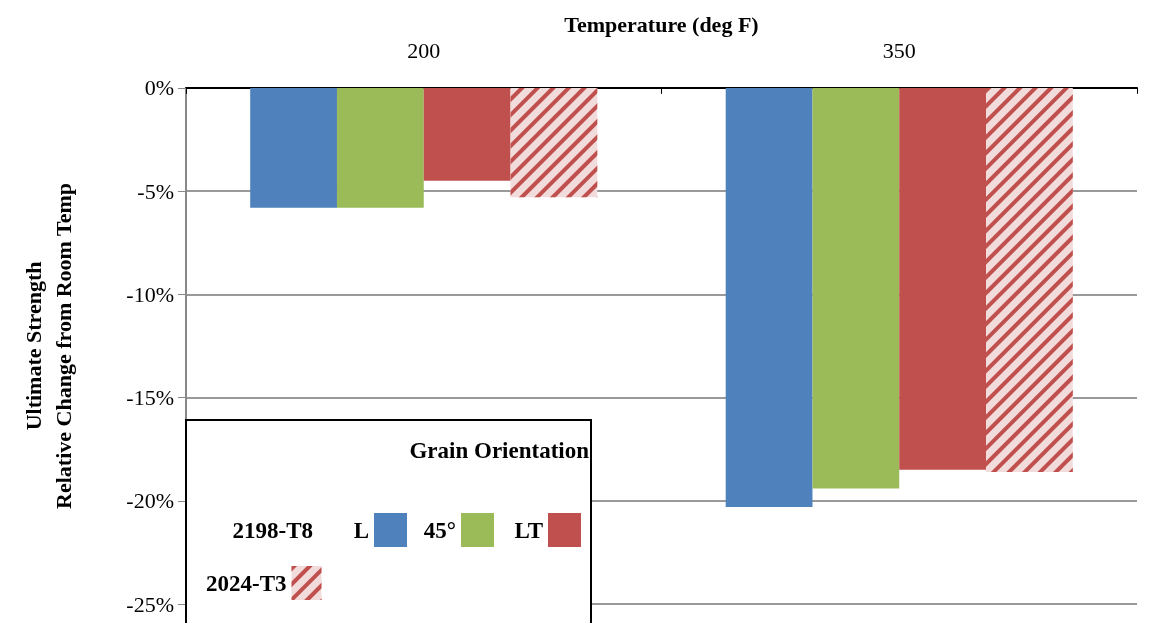 This screenshot has height=631, width=1154. Describe the element at coordinates (150, 398) in the screenshot. I see `y-tick-label: -15%` at that location.